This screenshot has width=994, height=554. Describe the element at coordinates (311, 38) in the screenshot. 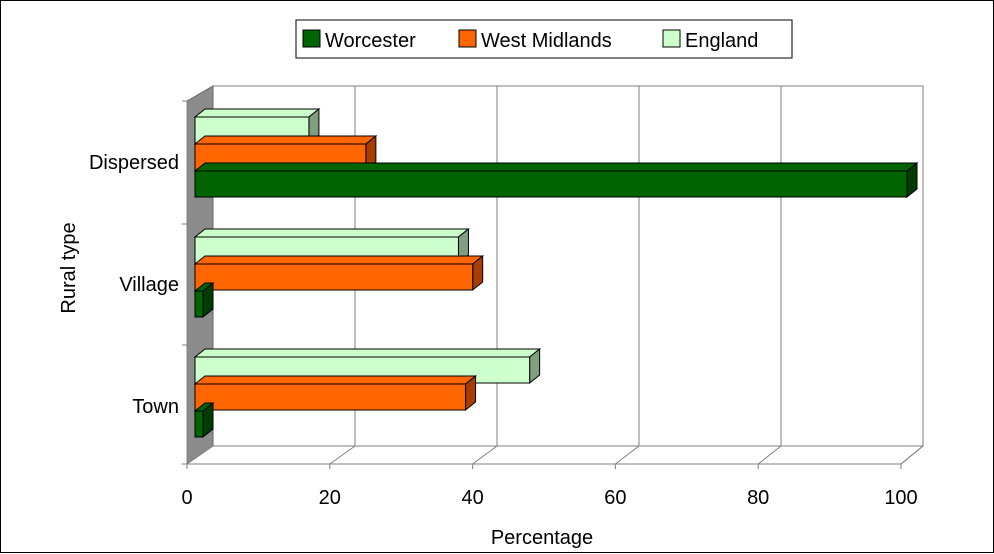

I see `legend-swatch-worcester` at that location.